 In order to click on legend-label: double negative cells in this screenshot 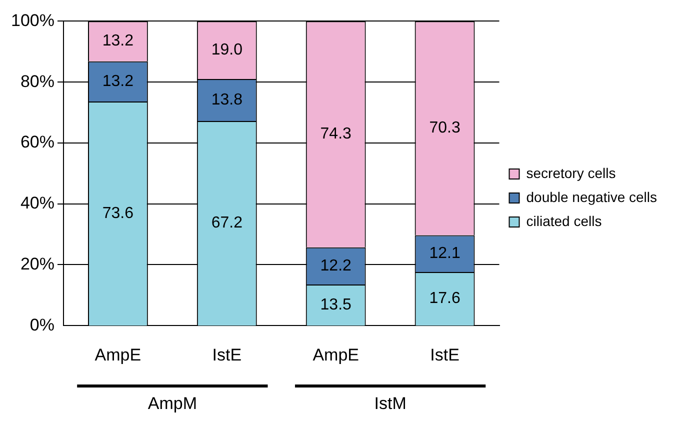, I will do `click(592, 196)`.